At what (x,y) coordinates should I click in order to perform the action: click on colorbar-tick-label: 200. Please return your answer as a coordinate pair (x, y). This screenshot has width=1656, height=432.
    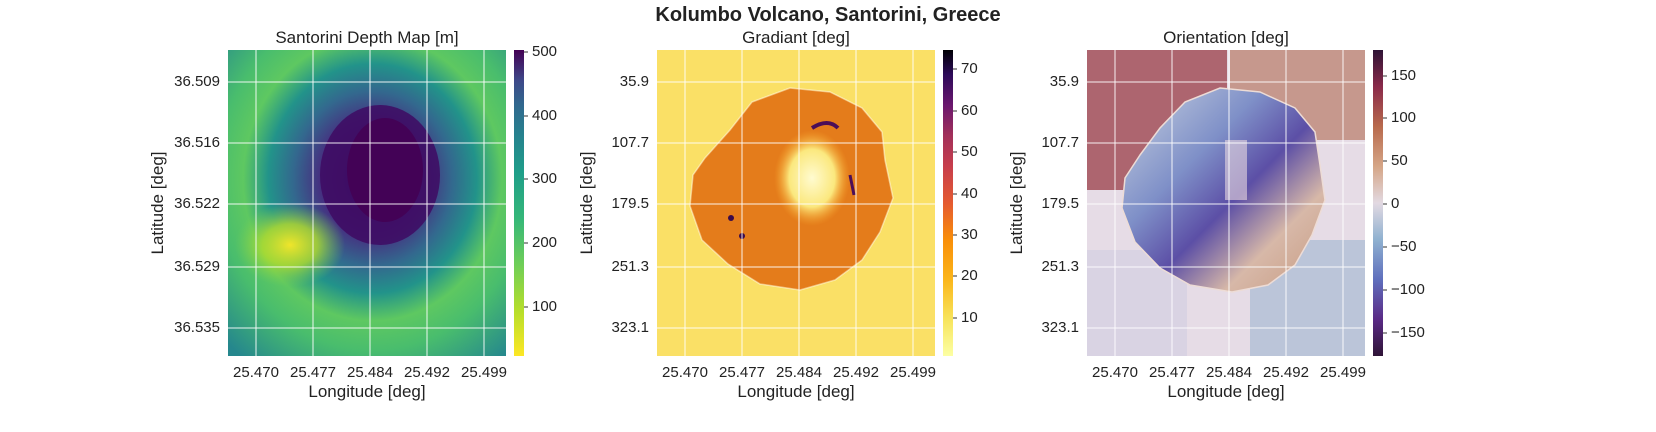
    Looking at the image, I should click on (545, 242).